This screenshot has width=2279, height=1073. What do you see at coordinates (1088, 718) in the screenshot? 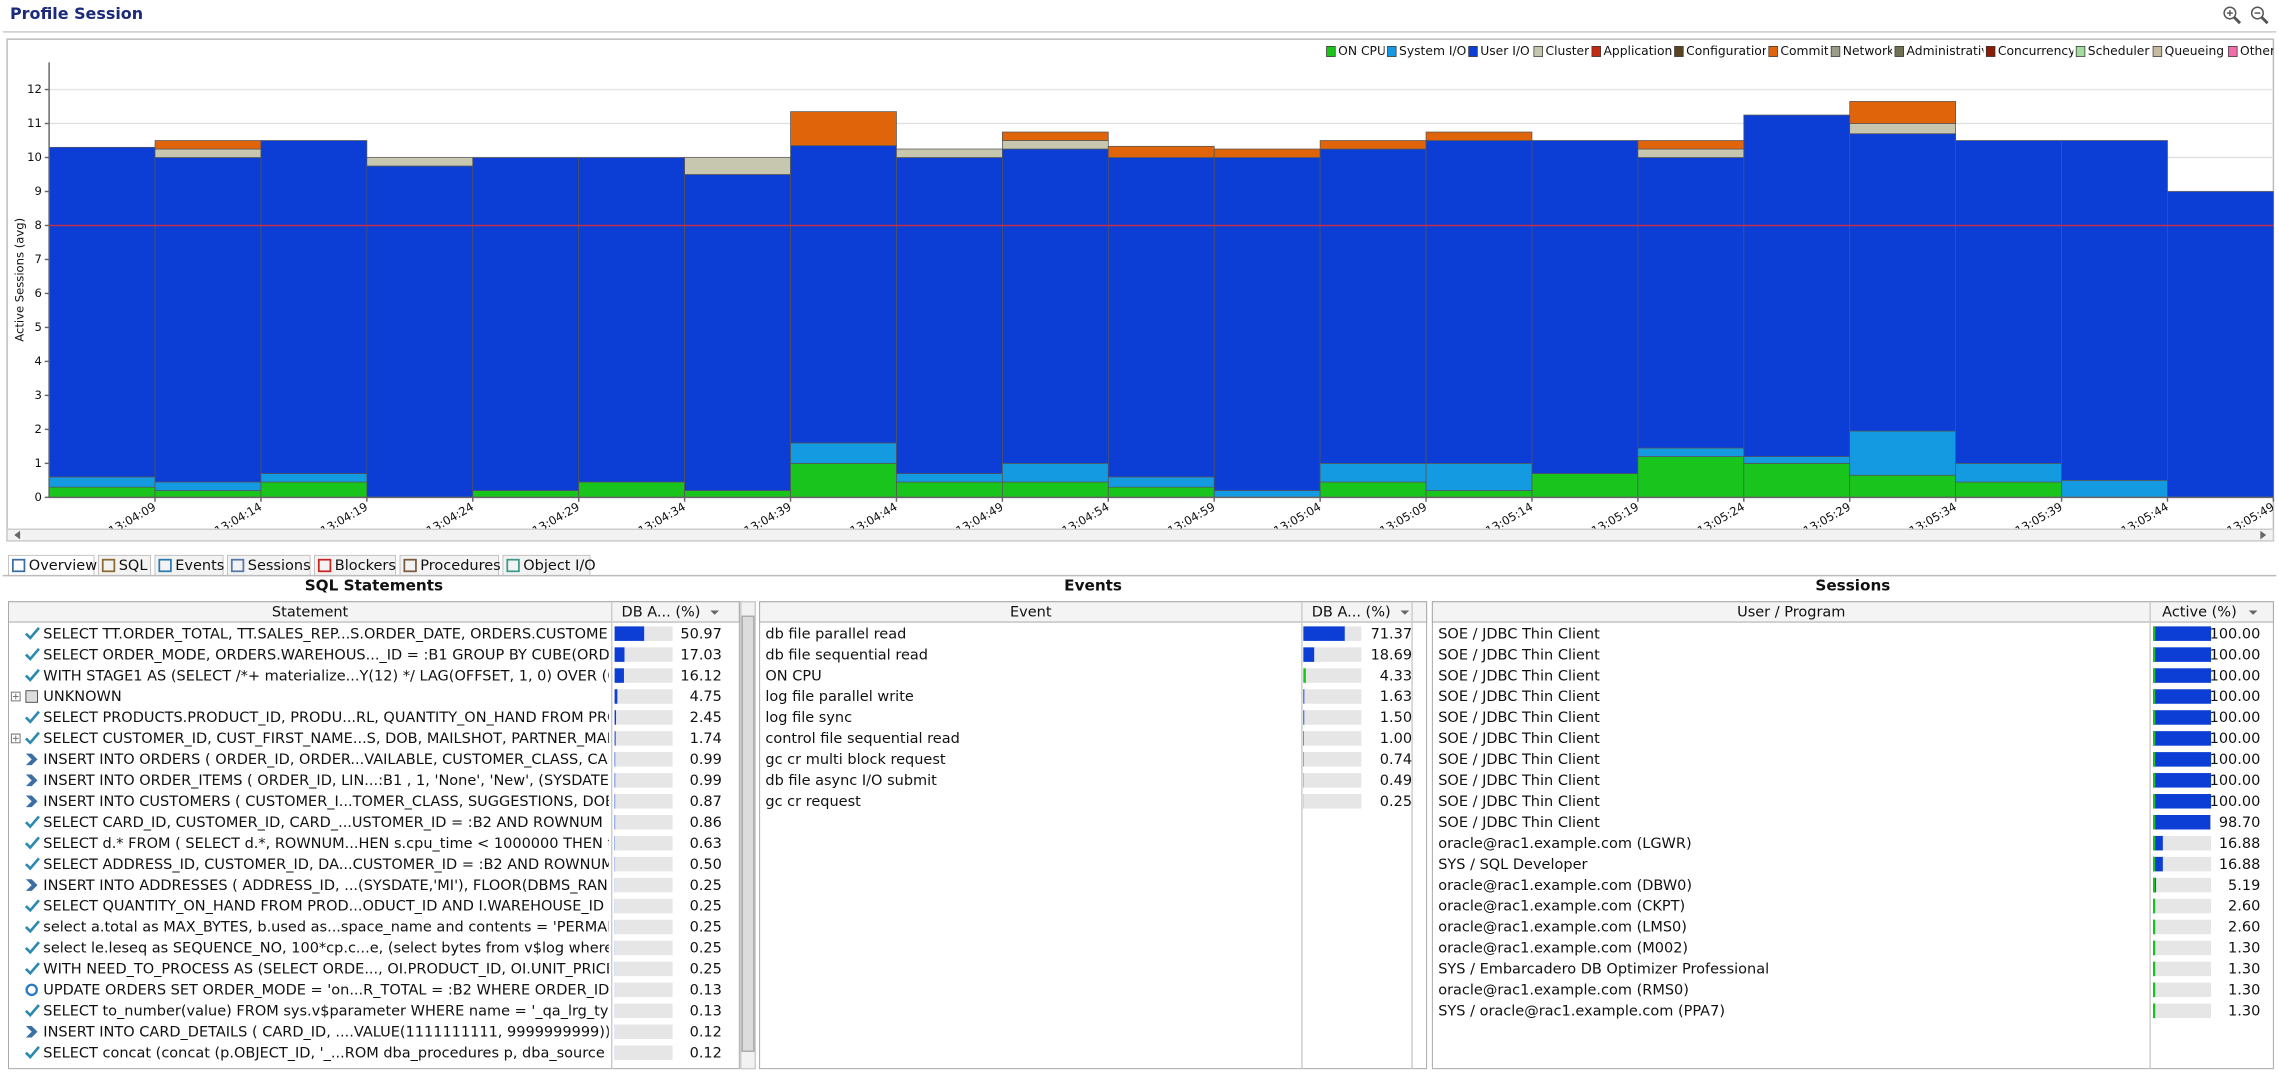
I see `table-row: log file sync 1.50` at bounding box center [1088, 718].